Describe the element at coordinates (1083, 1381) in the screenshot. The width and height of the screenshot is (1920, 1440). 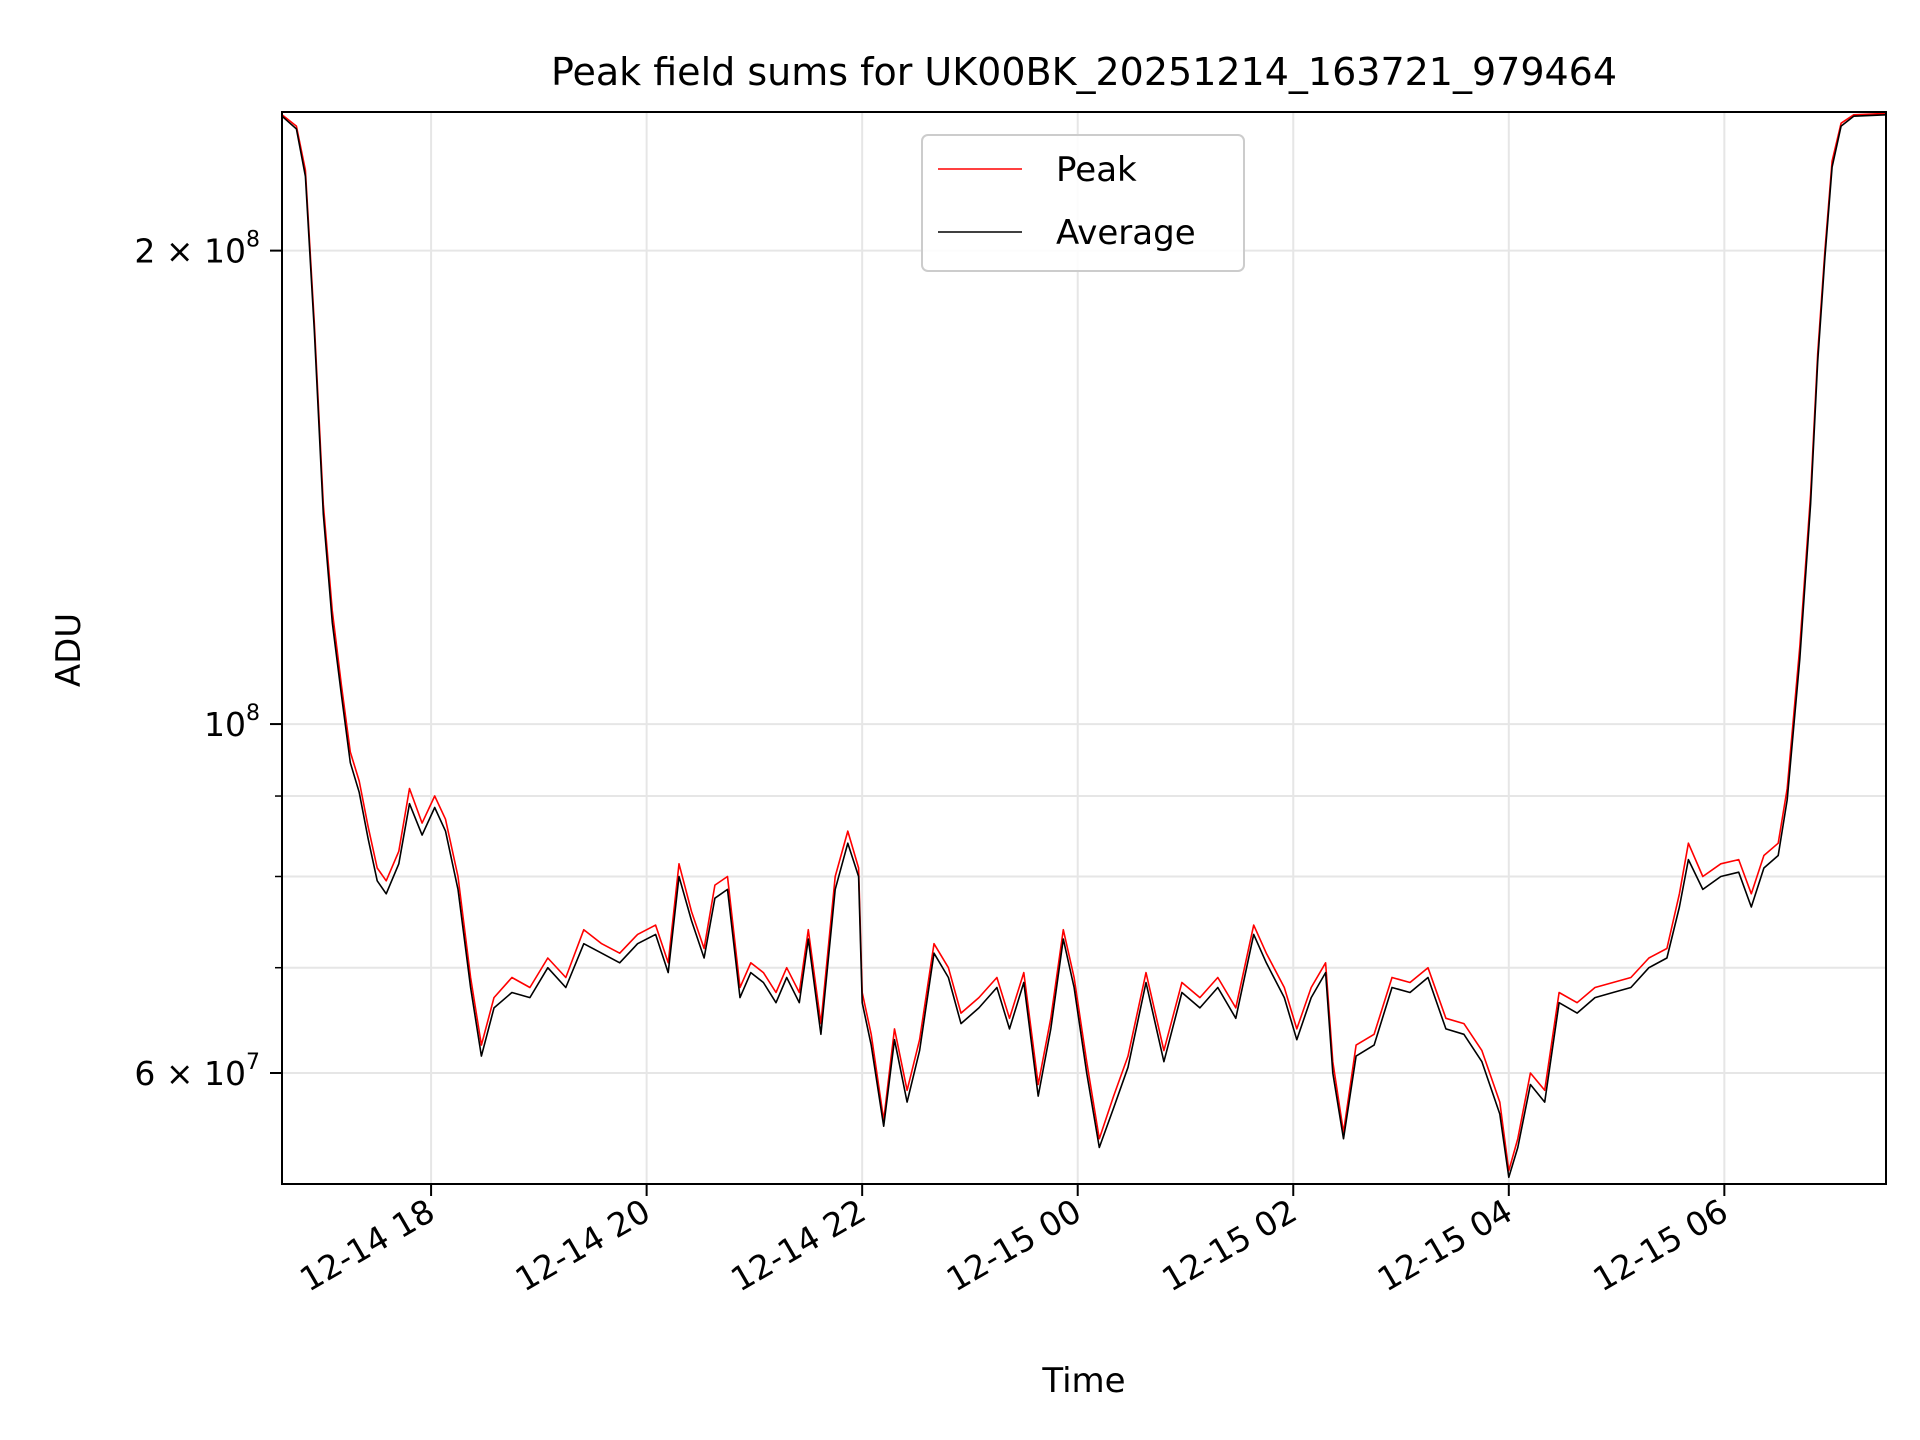
I see `x-axis-label: Time` at that location.